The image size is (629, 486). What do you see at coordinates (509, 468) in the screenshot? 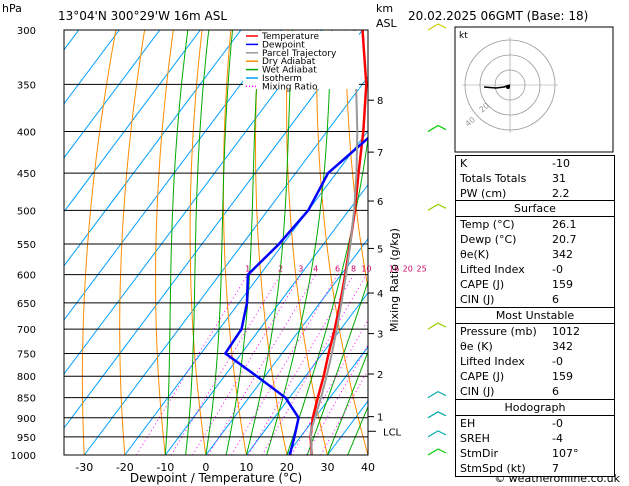
I see `hodo-row: StmSpd (kt) 7` at bounding box center [509, 468].